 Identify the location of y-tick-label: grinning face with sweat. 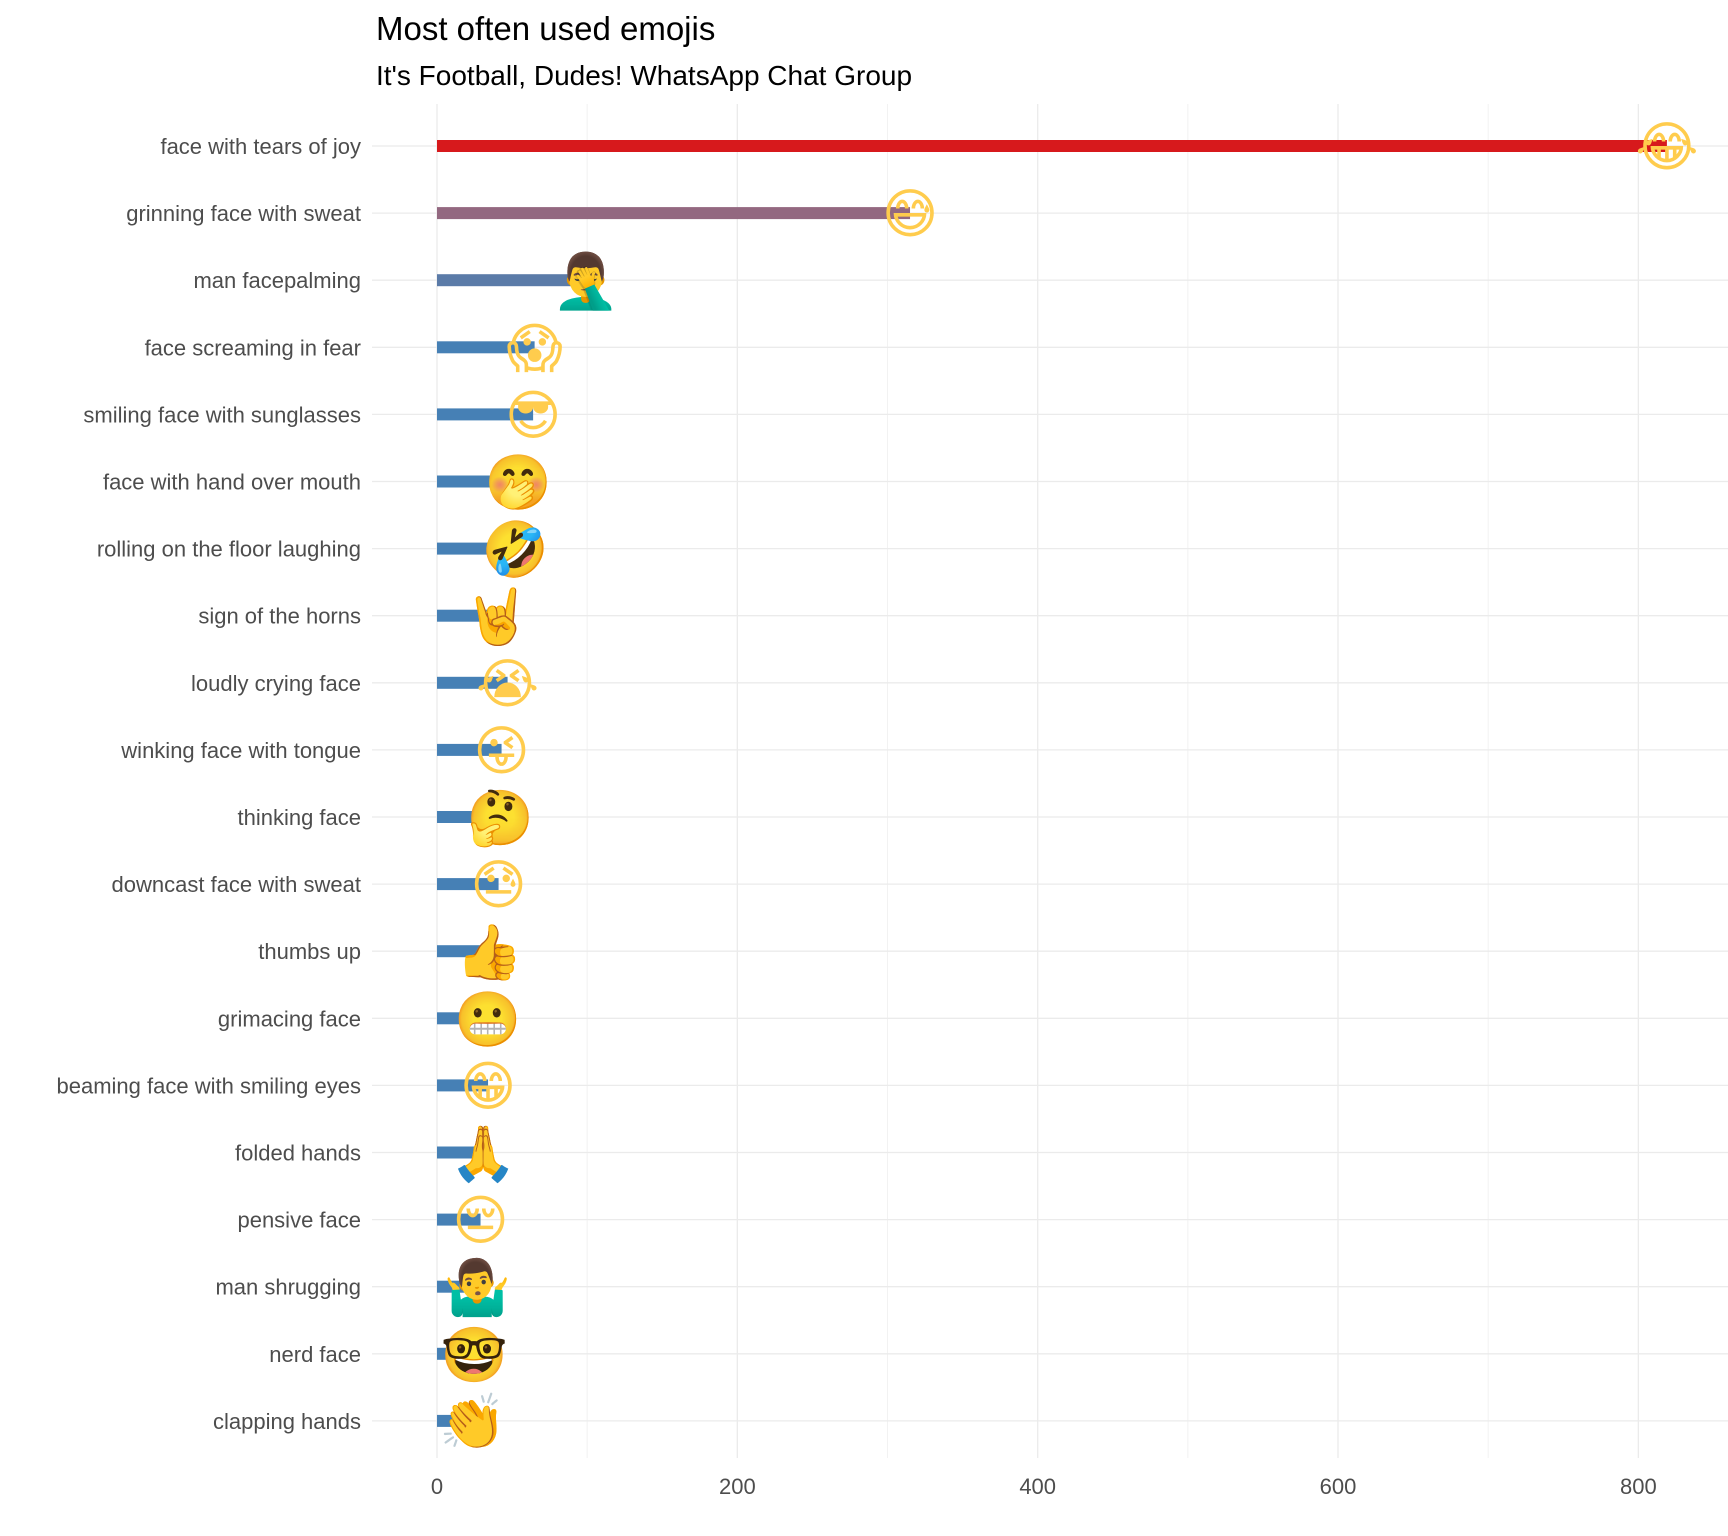
(243, 213).